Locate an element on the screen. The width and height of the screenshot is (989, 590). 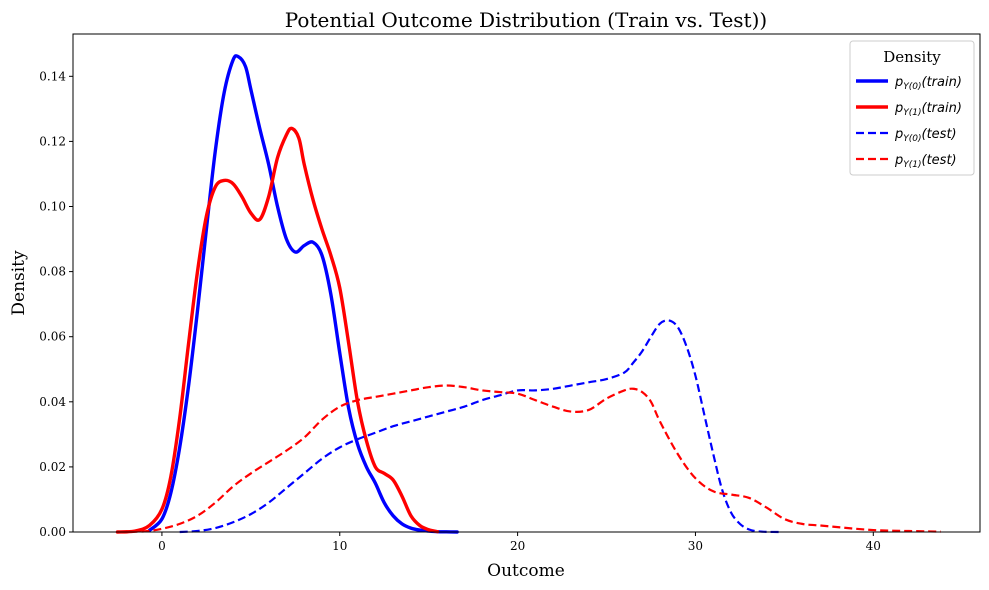
y-tick-label-0: 0.00 is located at coordinates (52, 532).